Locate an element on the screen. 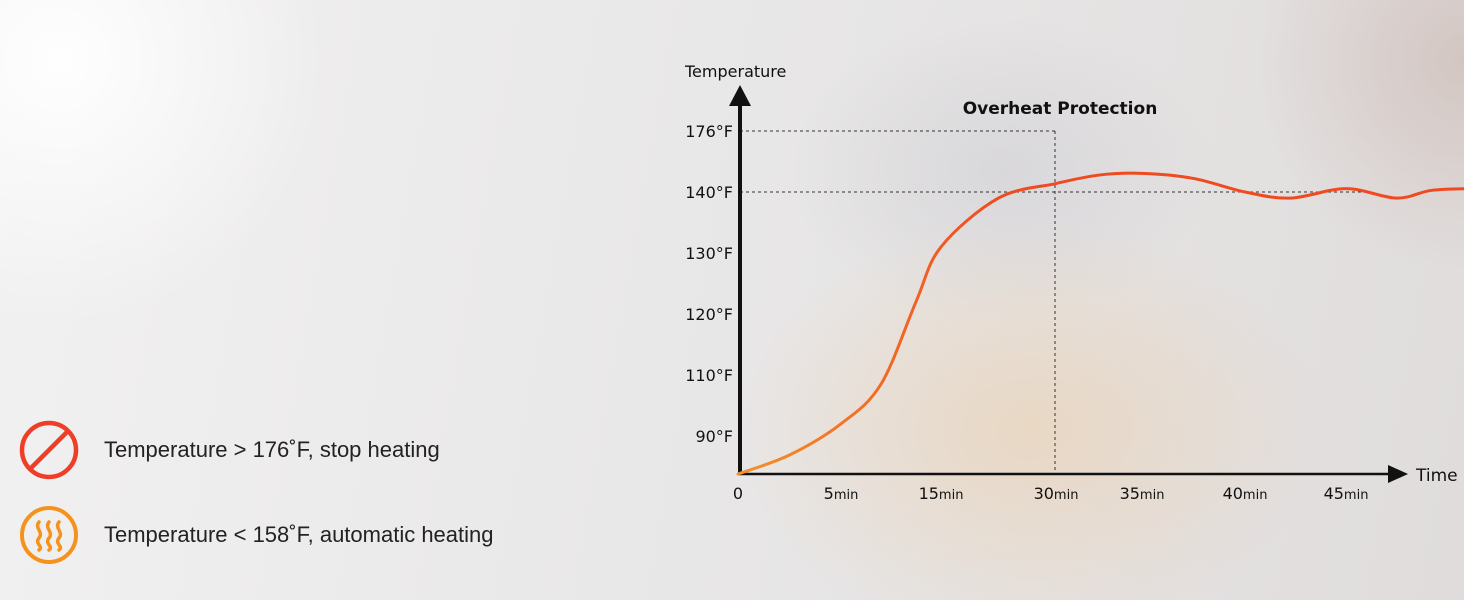  x-tick-value: 35 is located at coordinates (1130, 493).